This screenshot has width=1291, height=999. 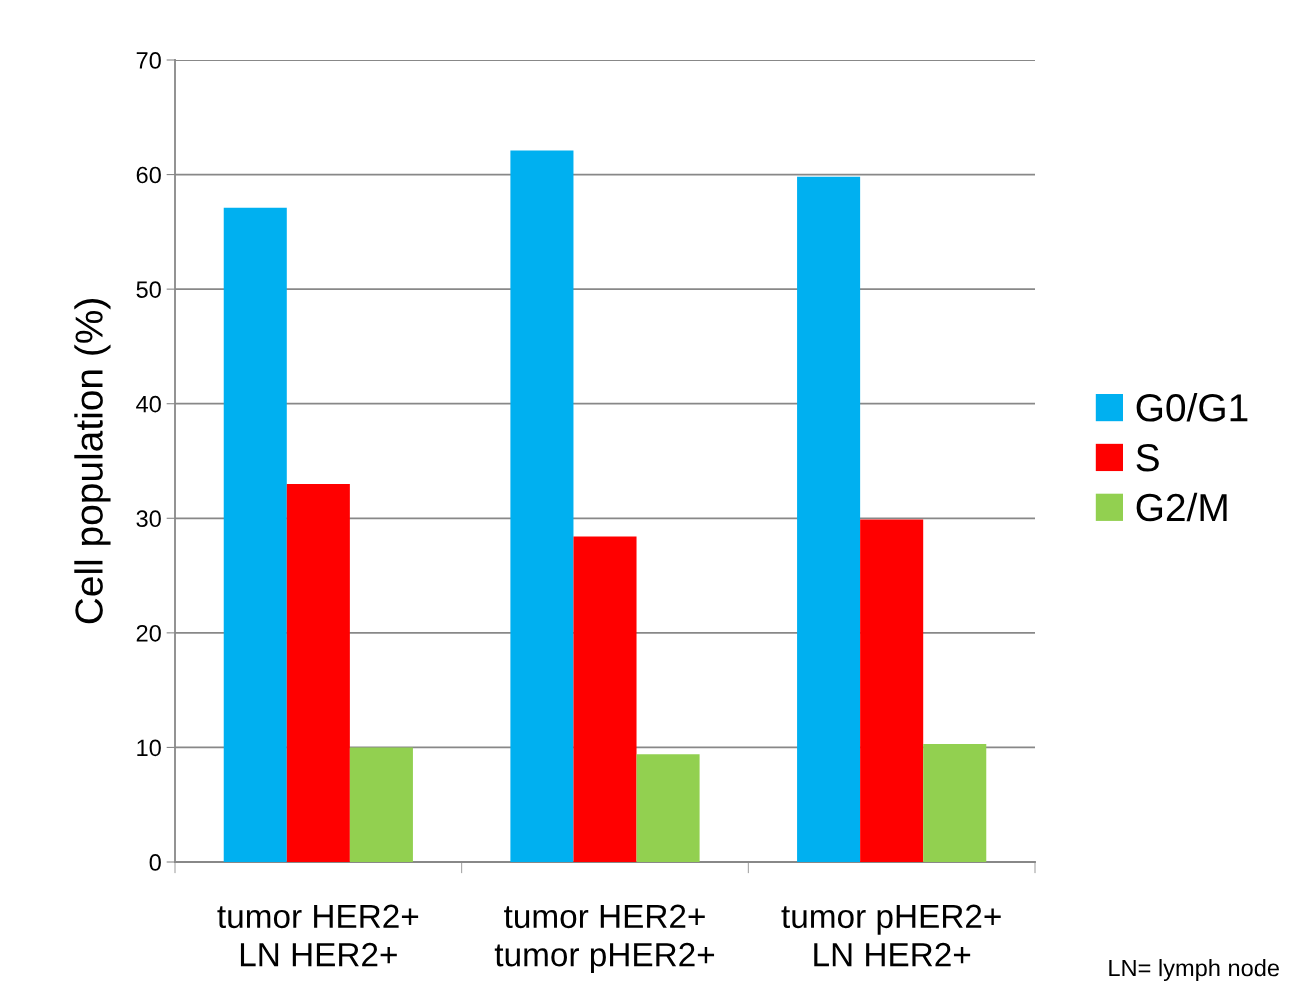 What do you see at coordinates (149, 748) in the screenshot?
I see `y-tick-label: 10` at bounding box center [149, 748].